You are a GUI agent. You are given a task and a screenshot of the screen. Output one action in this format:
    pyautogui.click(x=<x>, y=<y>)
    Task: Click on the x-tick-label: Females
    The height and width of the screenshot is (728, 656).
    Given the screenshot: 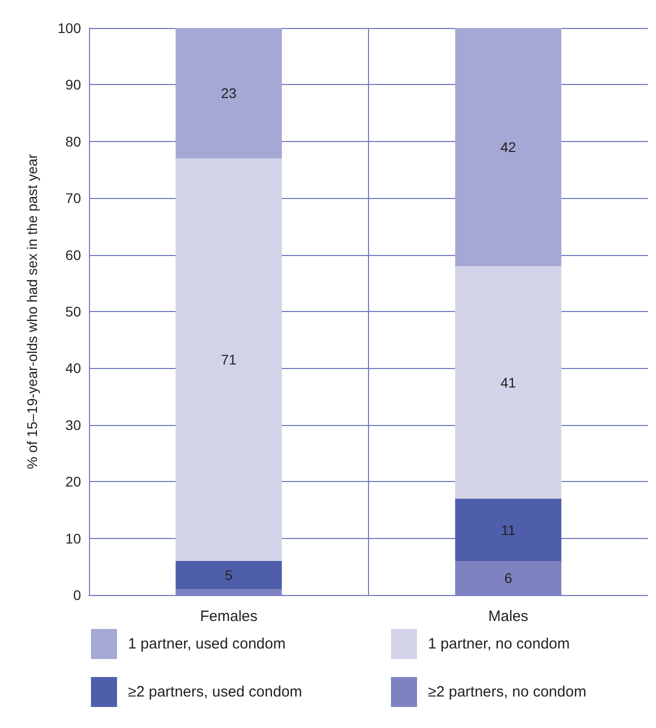 What is the action you would take?
    pyautogui.click(x=229, y=616)
    